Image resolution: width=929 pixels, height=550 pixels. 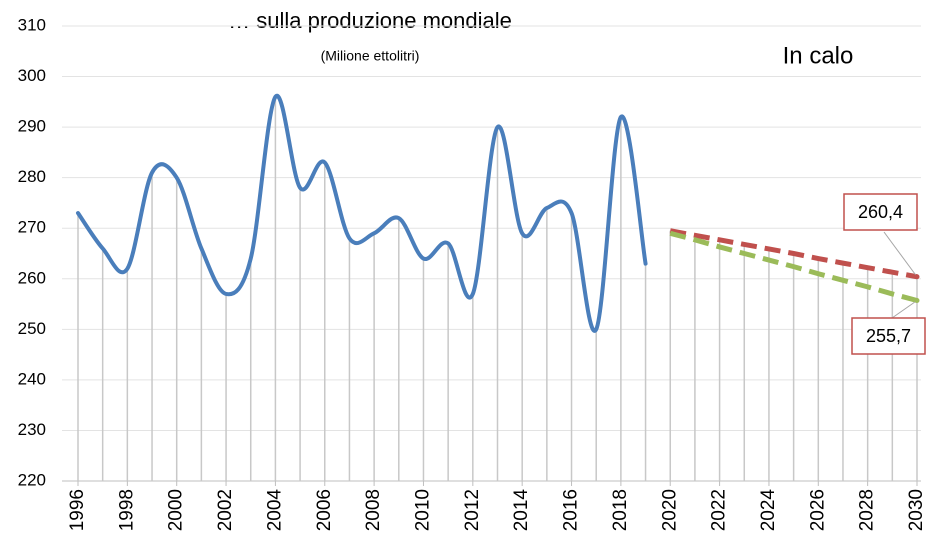 What do you see at coordinates (867, 510) in the screenshot?
I see `x-tick-label: 2028` at bounding box center [867, 510].